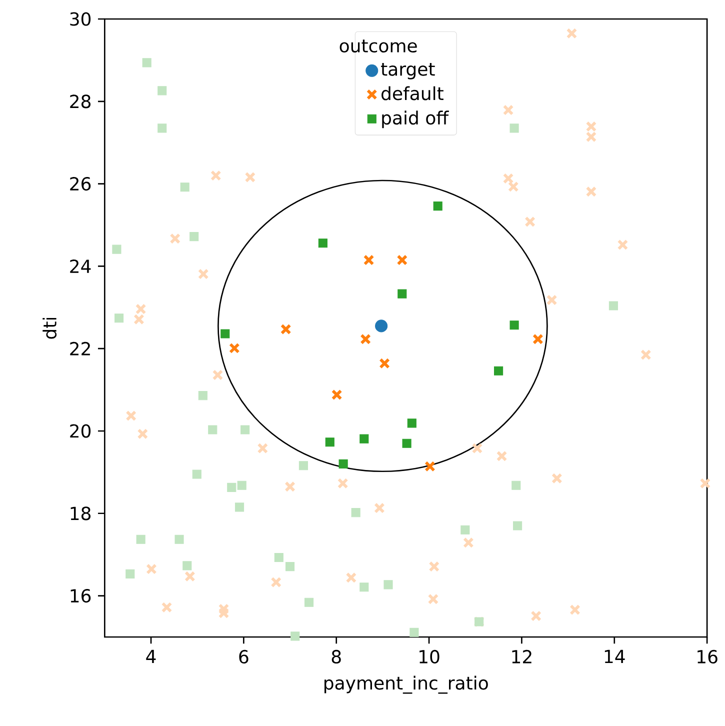  Describe the element at coordinates (408, 71) in the screenshot. I see `legend-label: target` at that location.